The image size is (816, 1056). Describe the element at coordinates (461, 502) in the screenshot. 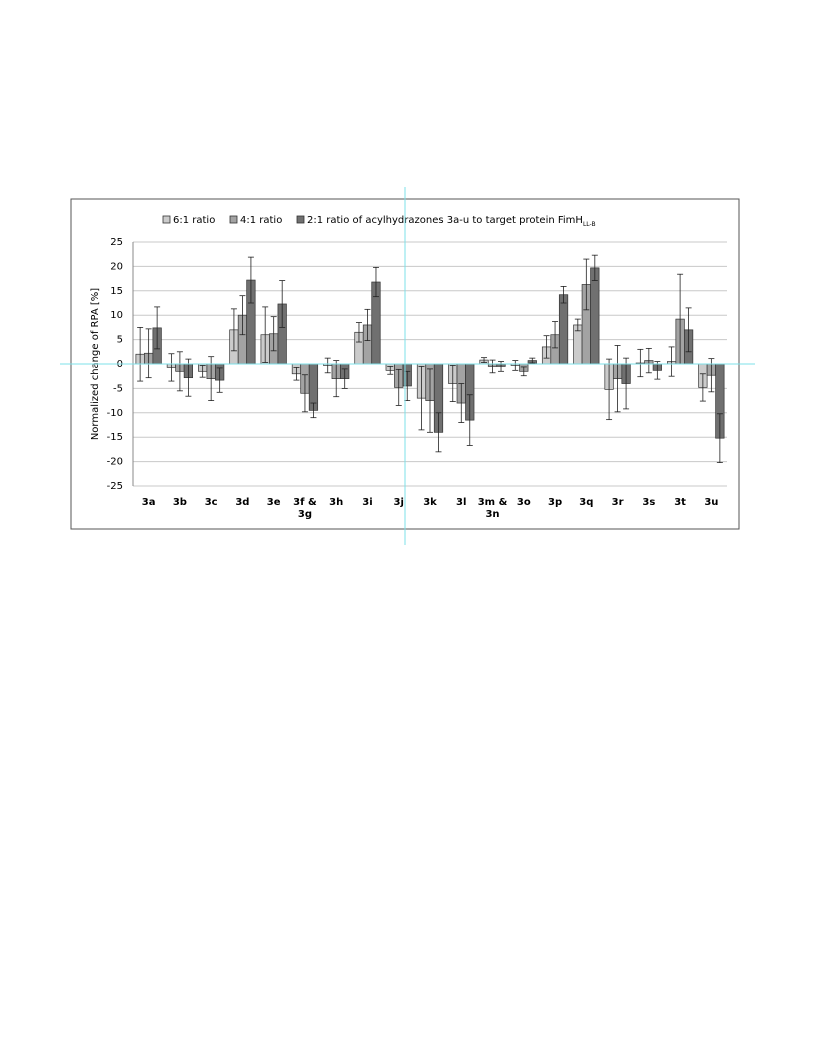

I see `x-tick-label: 3l` at that location.